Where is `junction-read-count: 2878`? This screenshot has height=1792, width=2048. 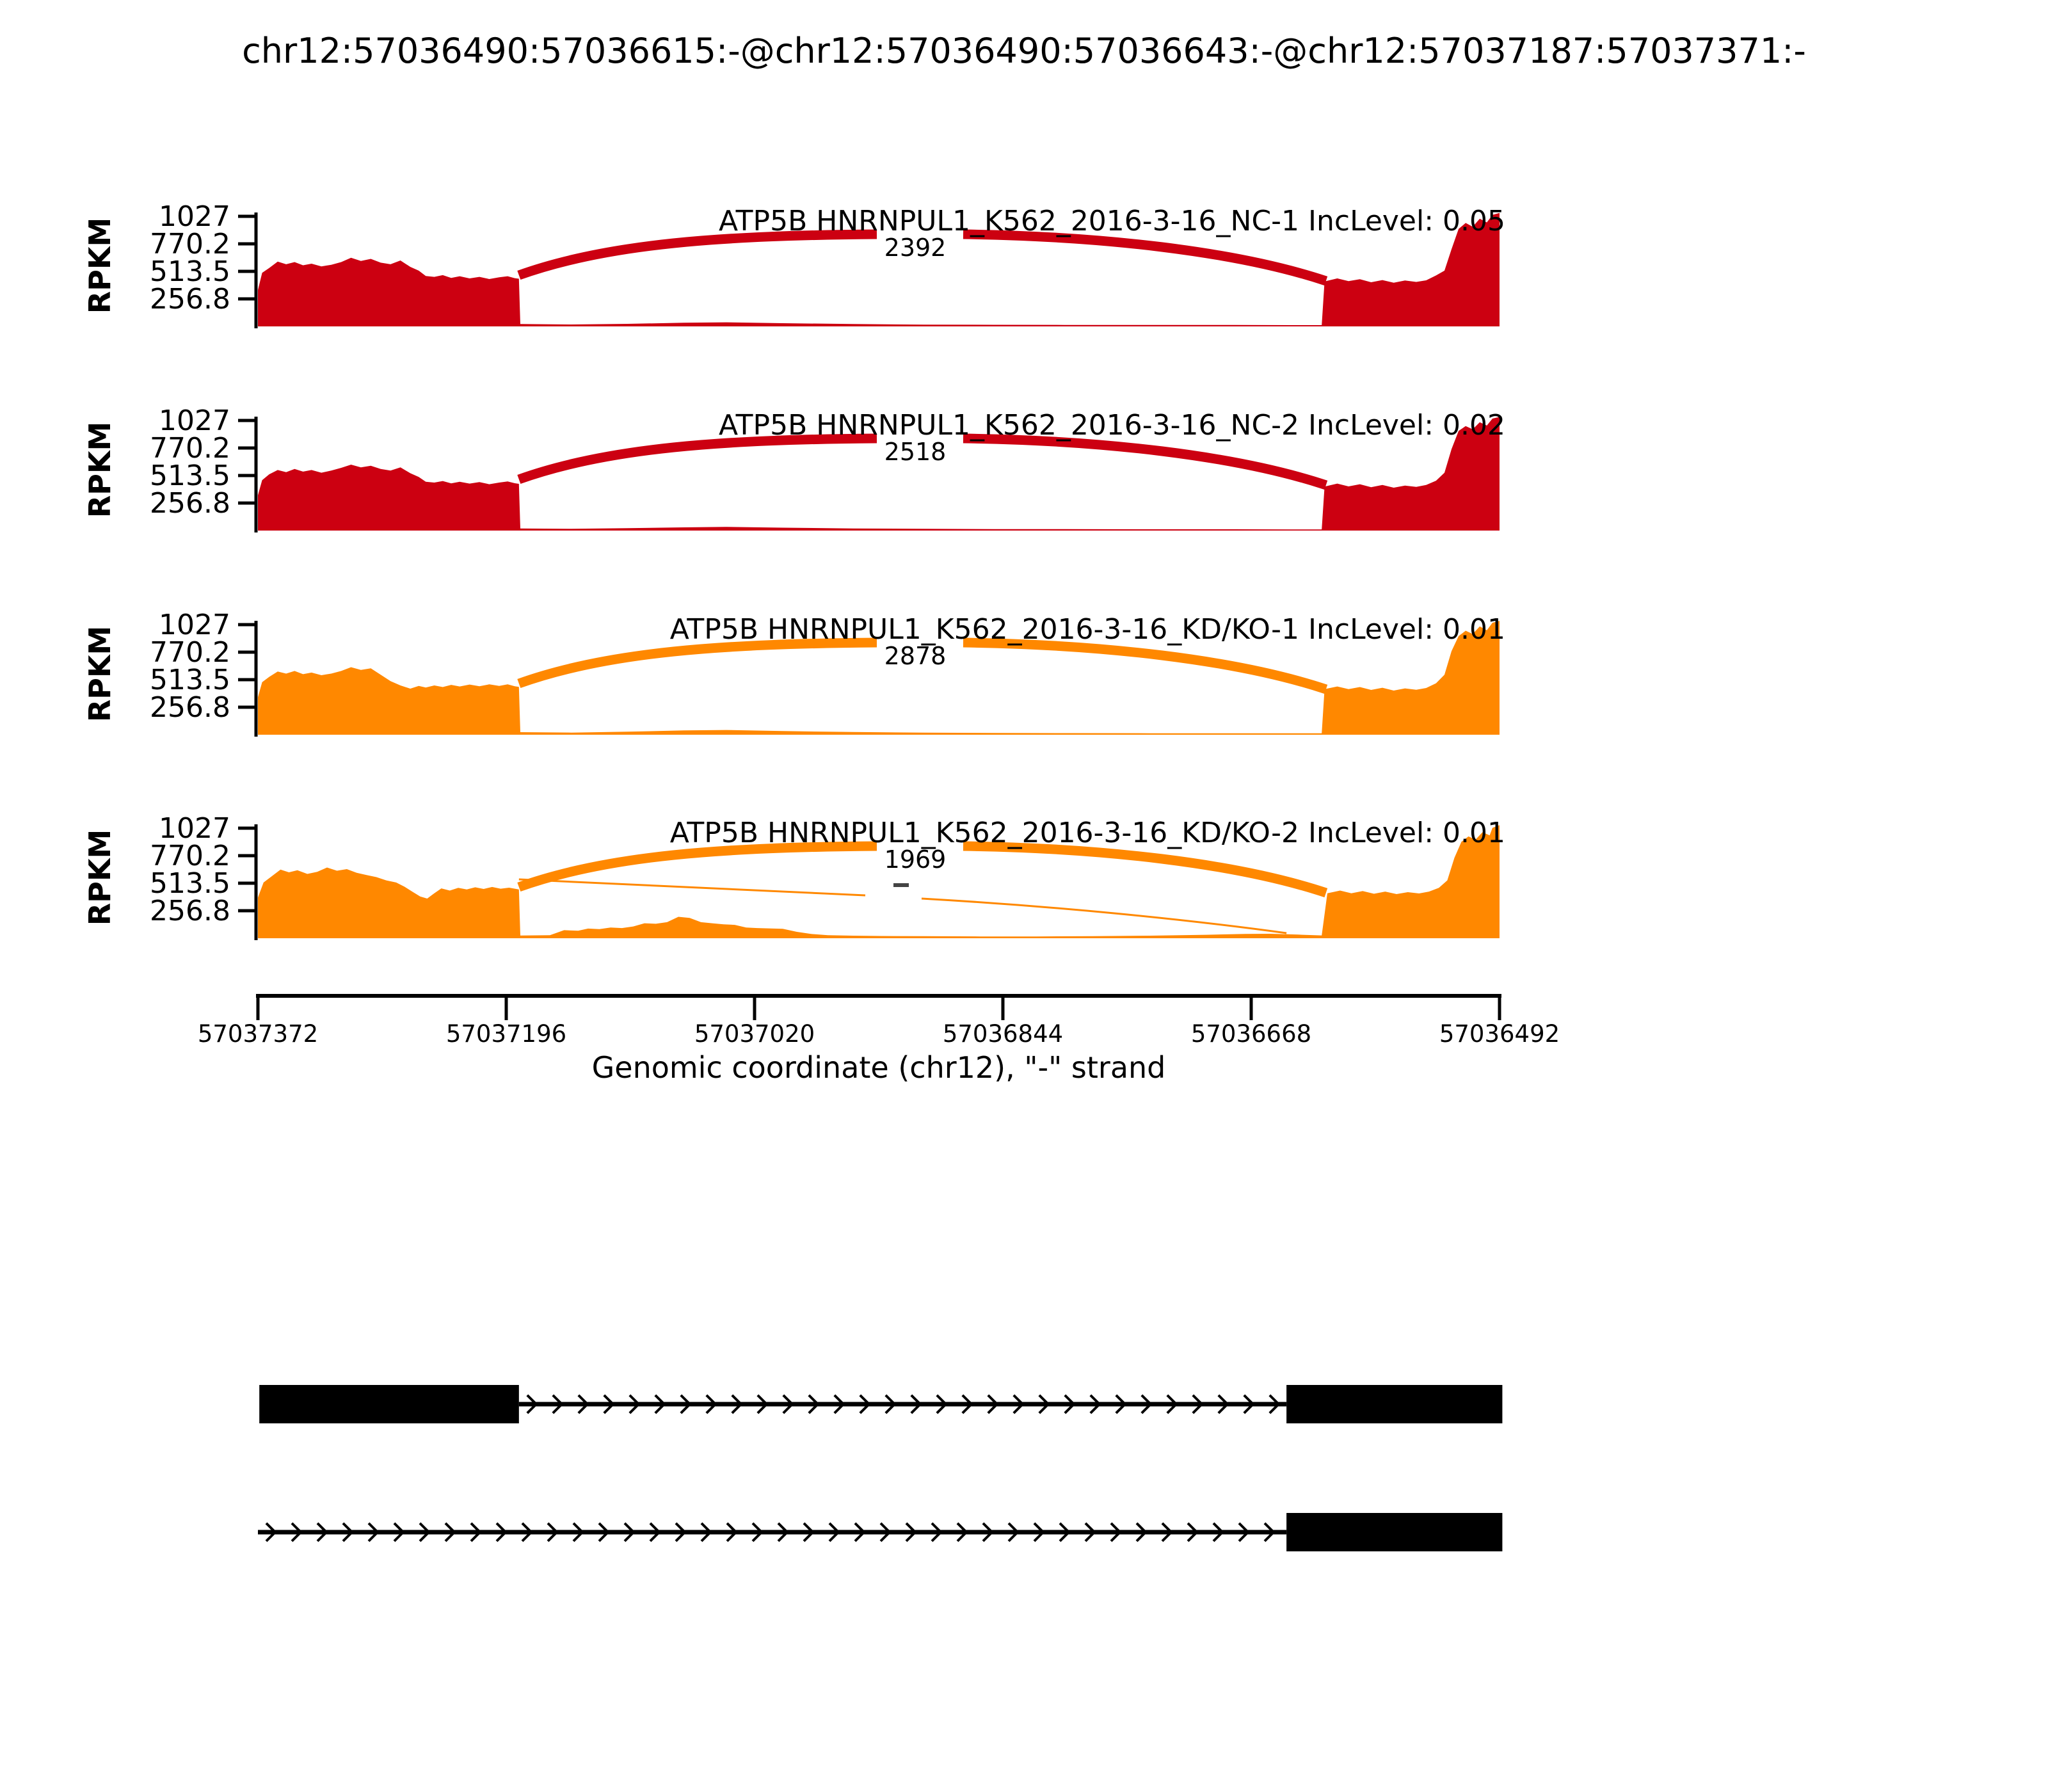
junction-read-count: 2878 is located at coordinates (915, 656).